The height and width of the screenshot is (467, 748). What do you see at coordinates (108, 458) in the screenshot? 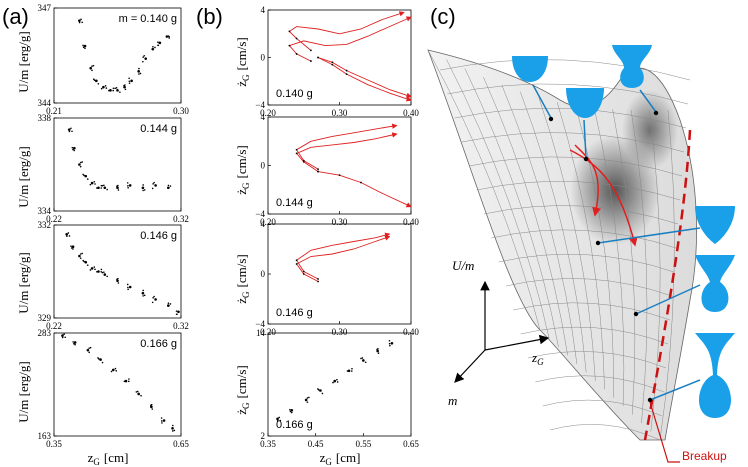
I see `xlabel-a: zG [cm]` at bounding box center [108, 458].